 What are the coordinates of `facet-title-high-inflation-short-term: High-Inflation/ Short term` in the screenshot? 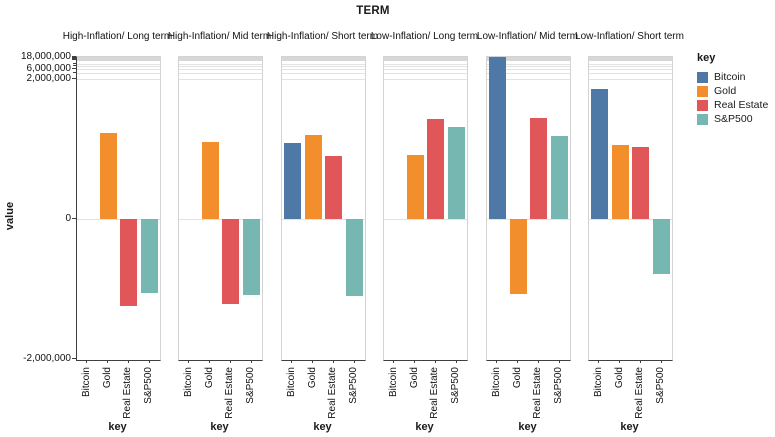 It's located at (322, 36).